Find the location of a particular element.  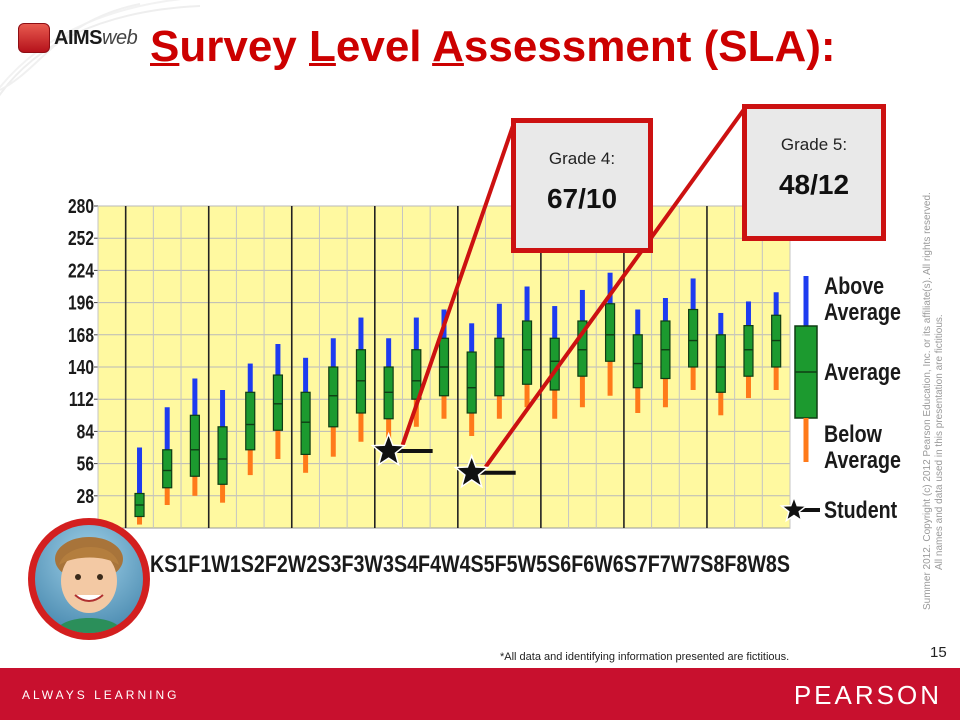

callout-grade5-value: 48/12 is located at coordinates (814, 184).